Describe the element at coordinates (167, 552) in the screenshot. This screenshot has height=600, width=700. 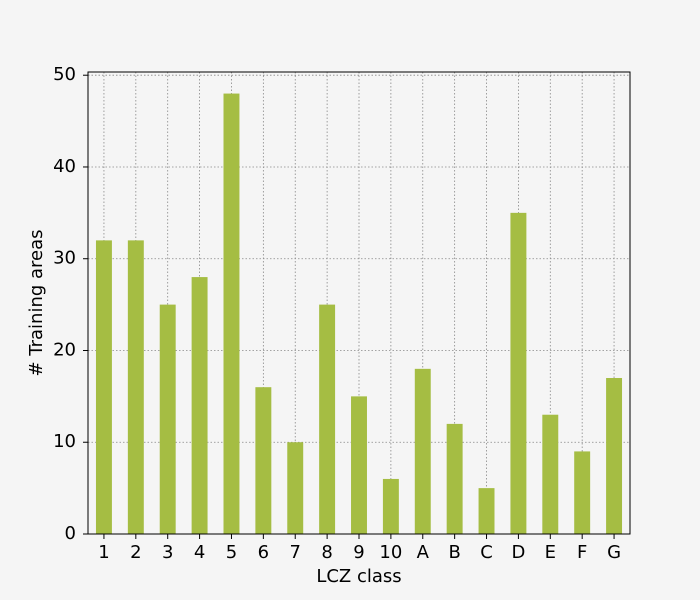
I see `x-tick-label: 3` at that location.